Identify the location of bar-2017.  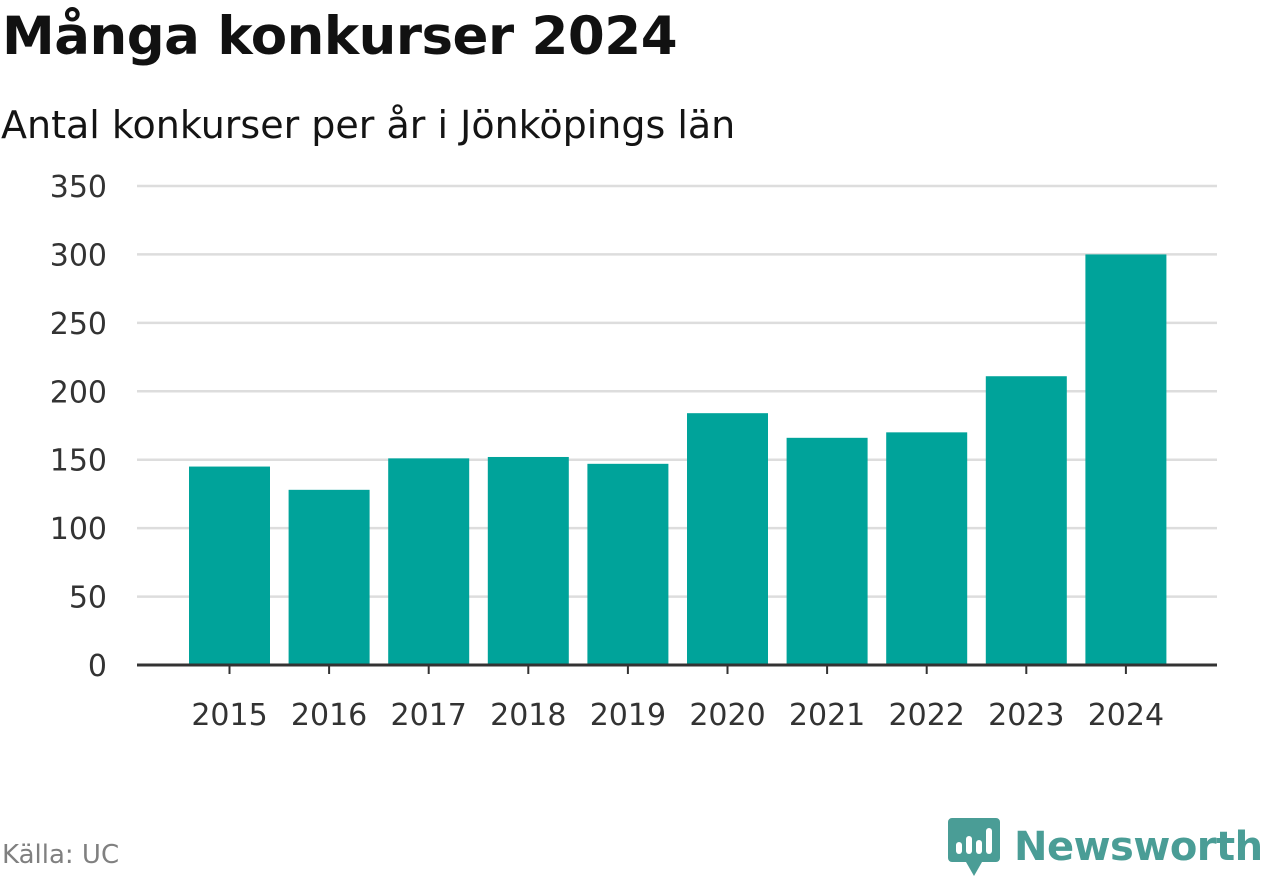
(429, 561).